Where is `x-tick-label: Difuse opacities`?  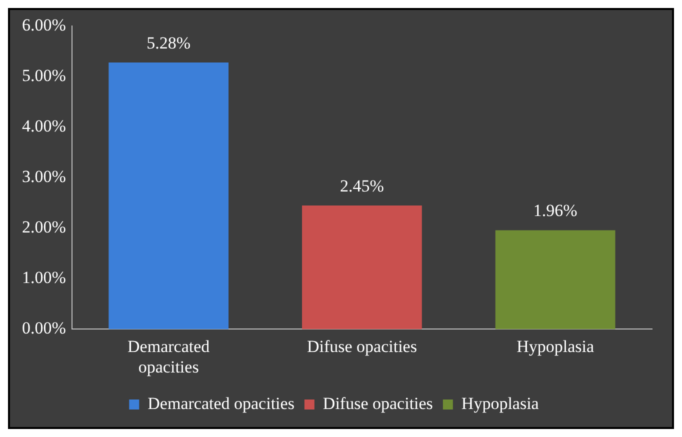
x-tick-label: Difuse opacities is located at coordinates (361, 346).